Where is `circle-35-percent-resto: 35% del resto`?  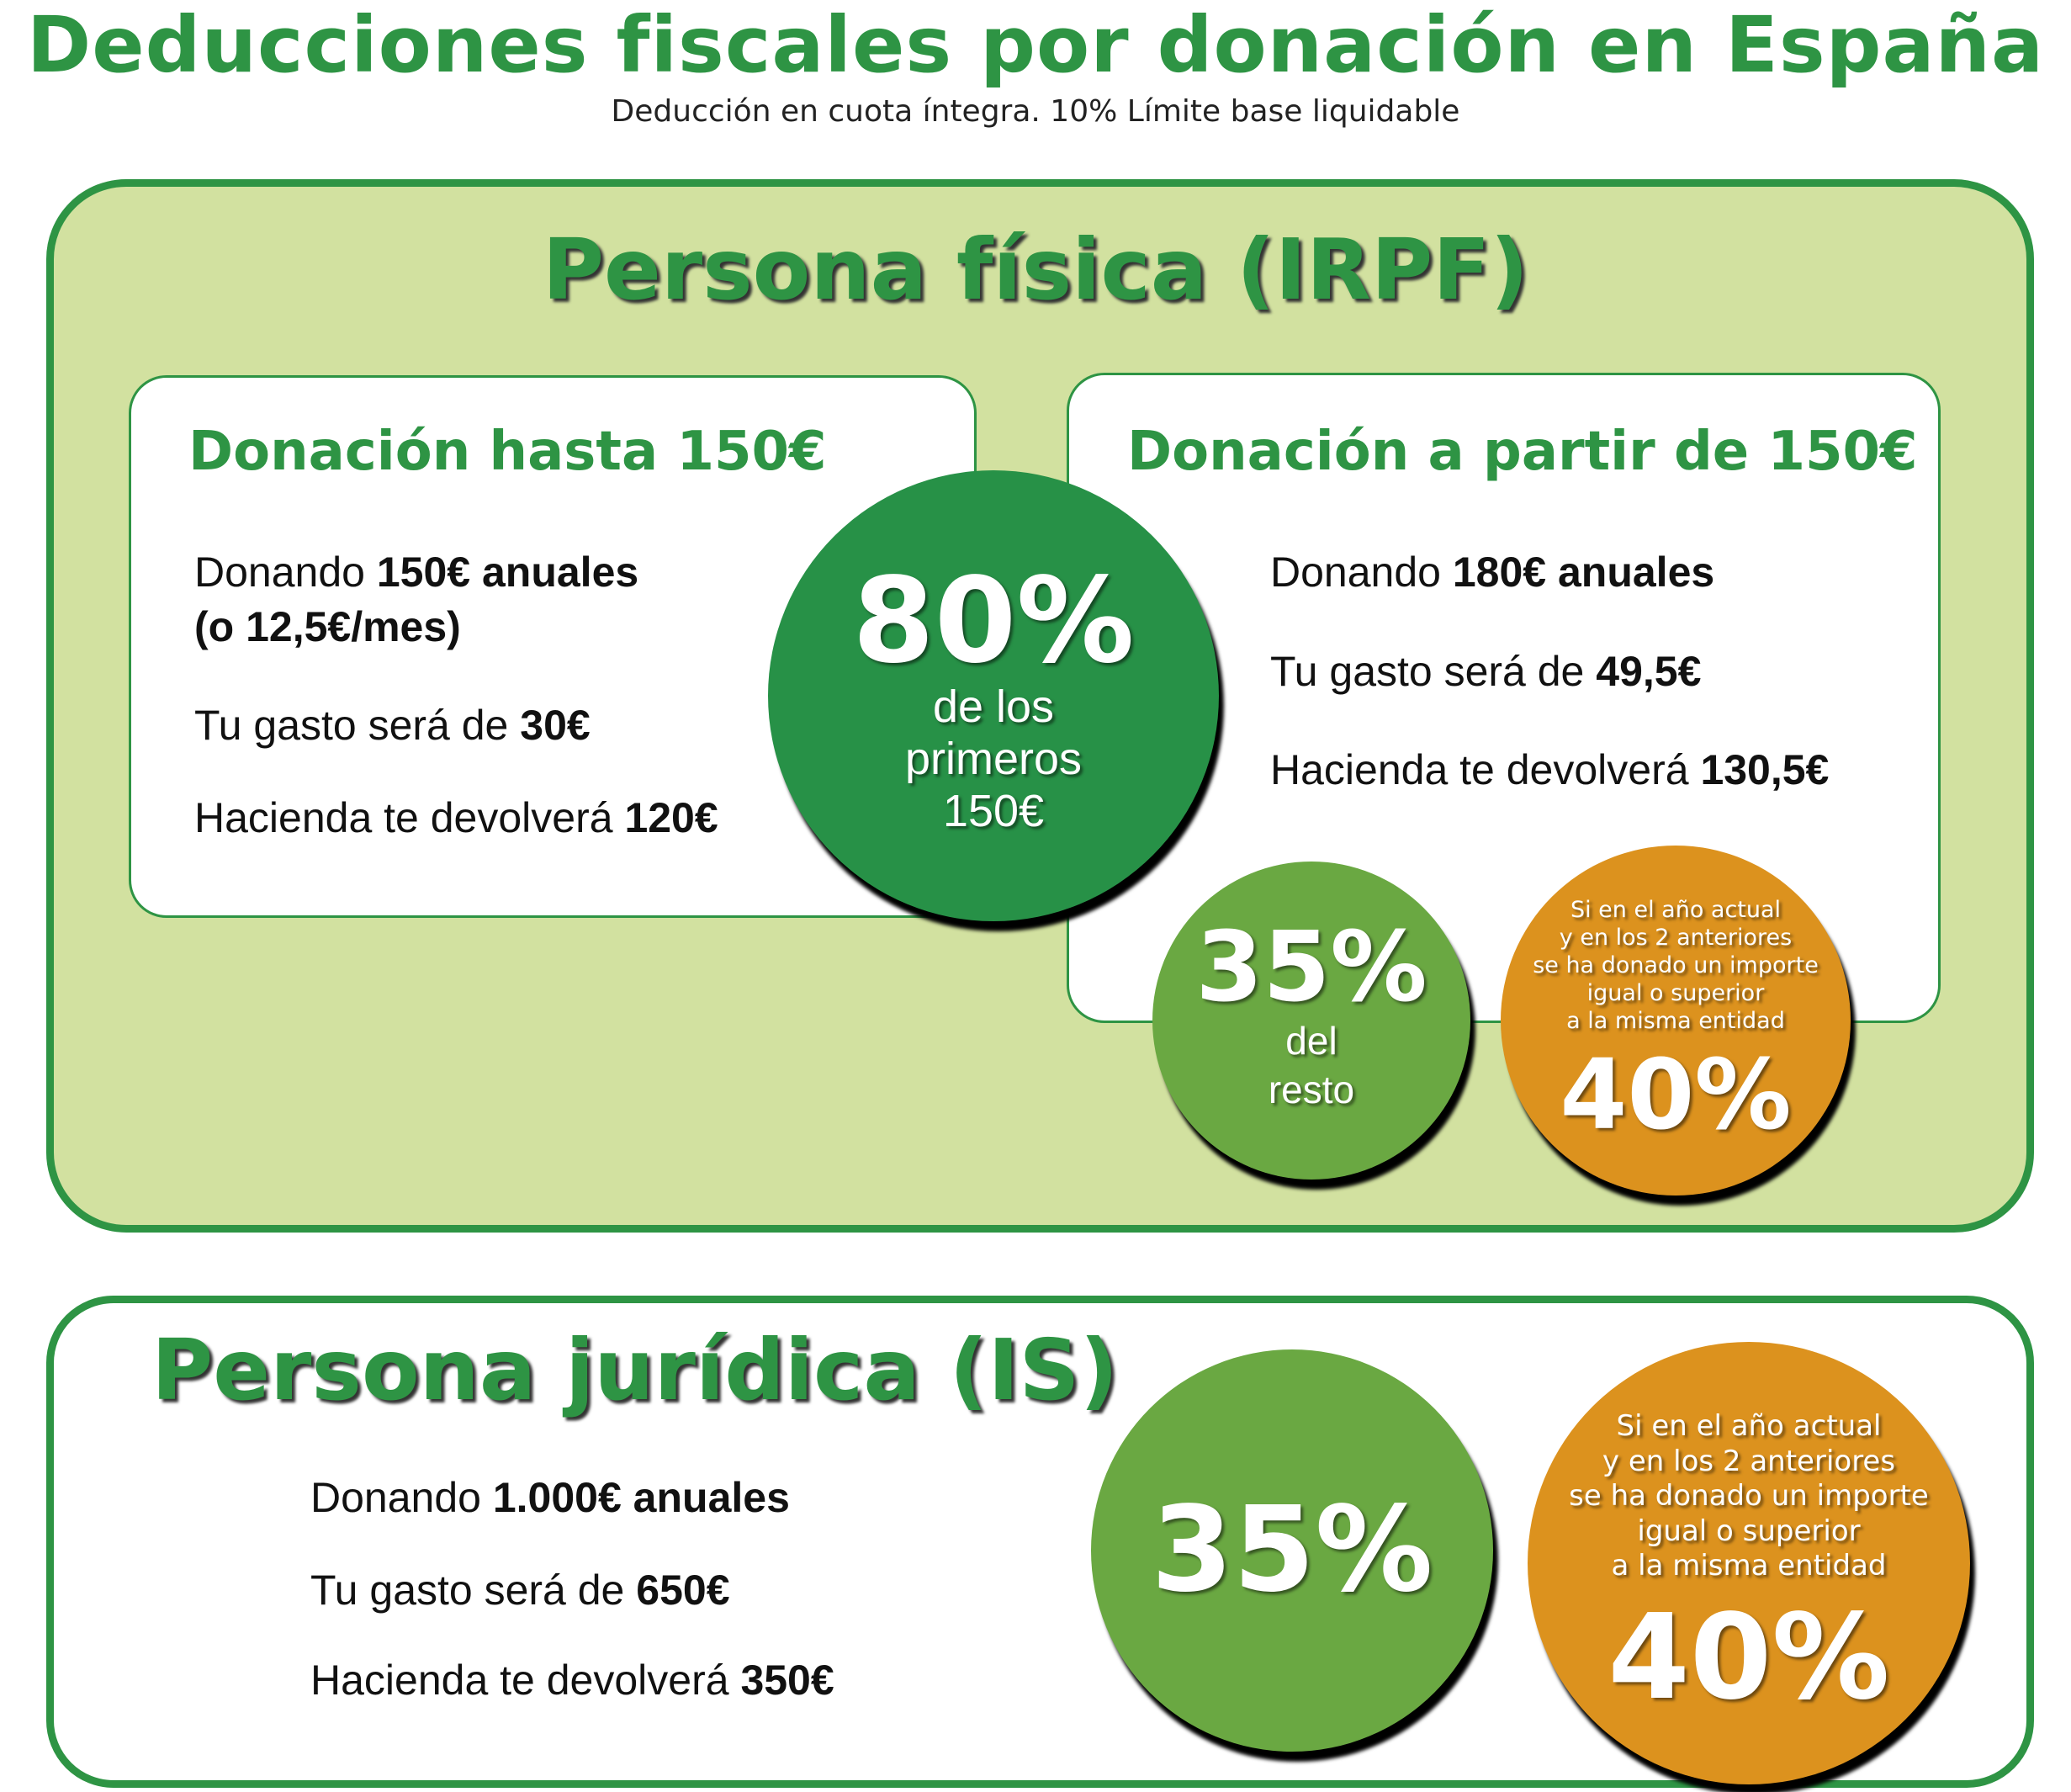 circle-35-percent-resto: 35% del resto is located at coordinates (1311, 1021).